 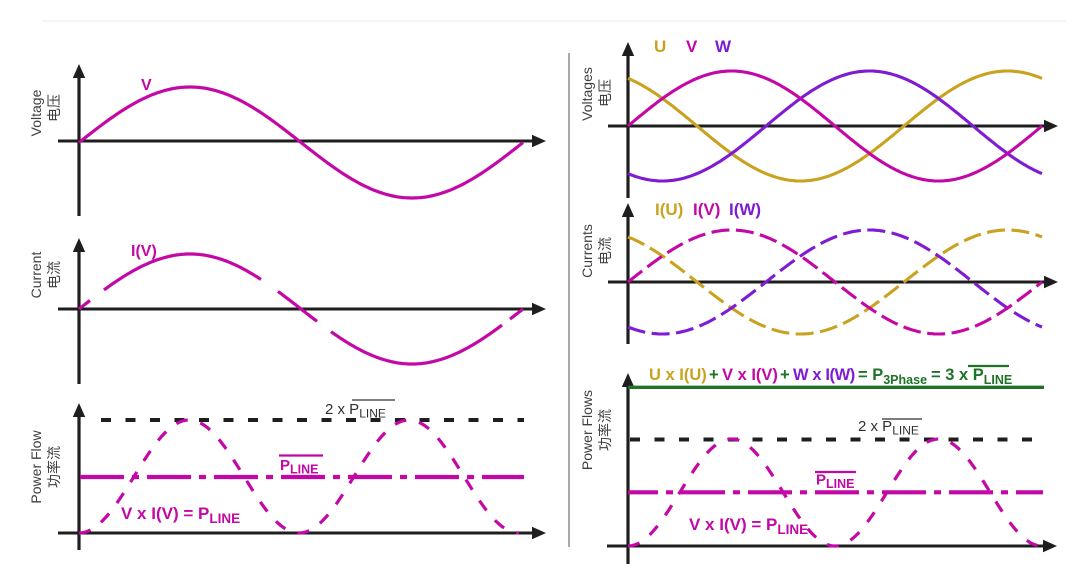 I want to click on svg-text: Voltage, so click(x=36, y=112).